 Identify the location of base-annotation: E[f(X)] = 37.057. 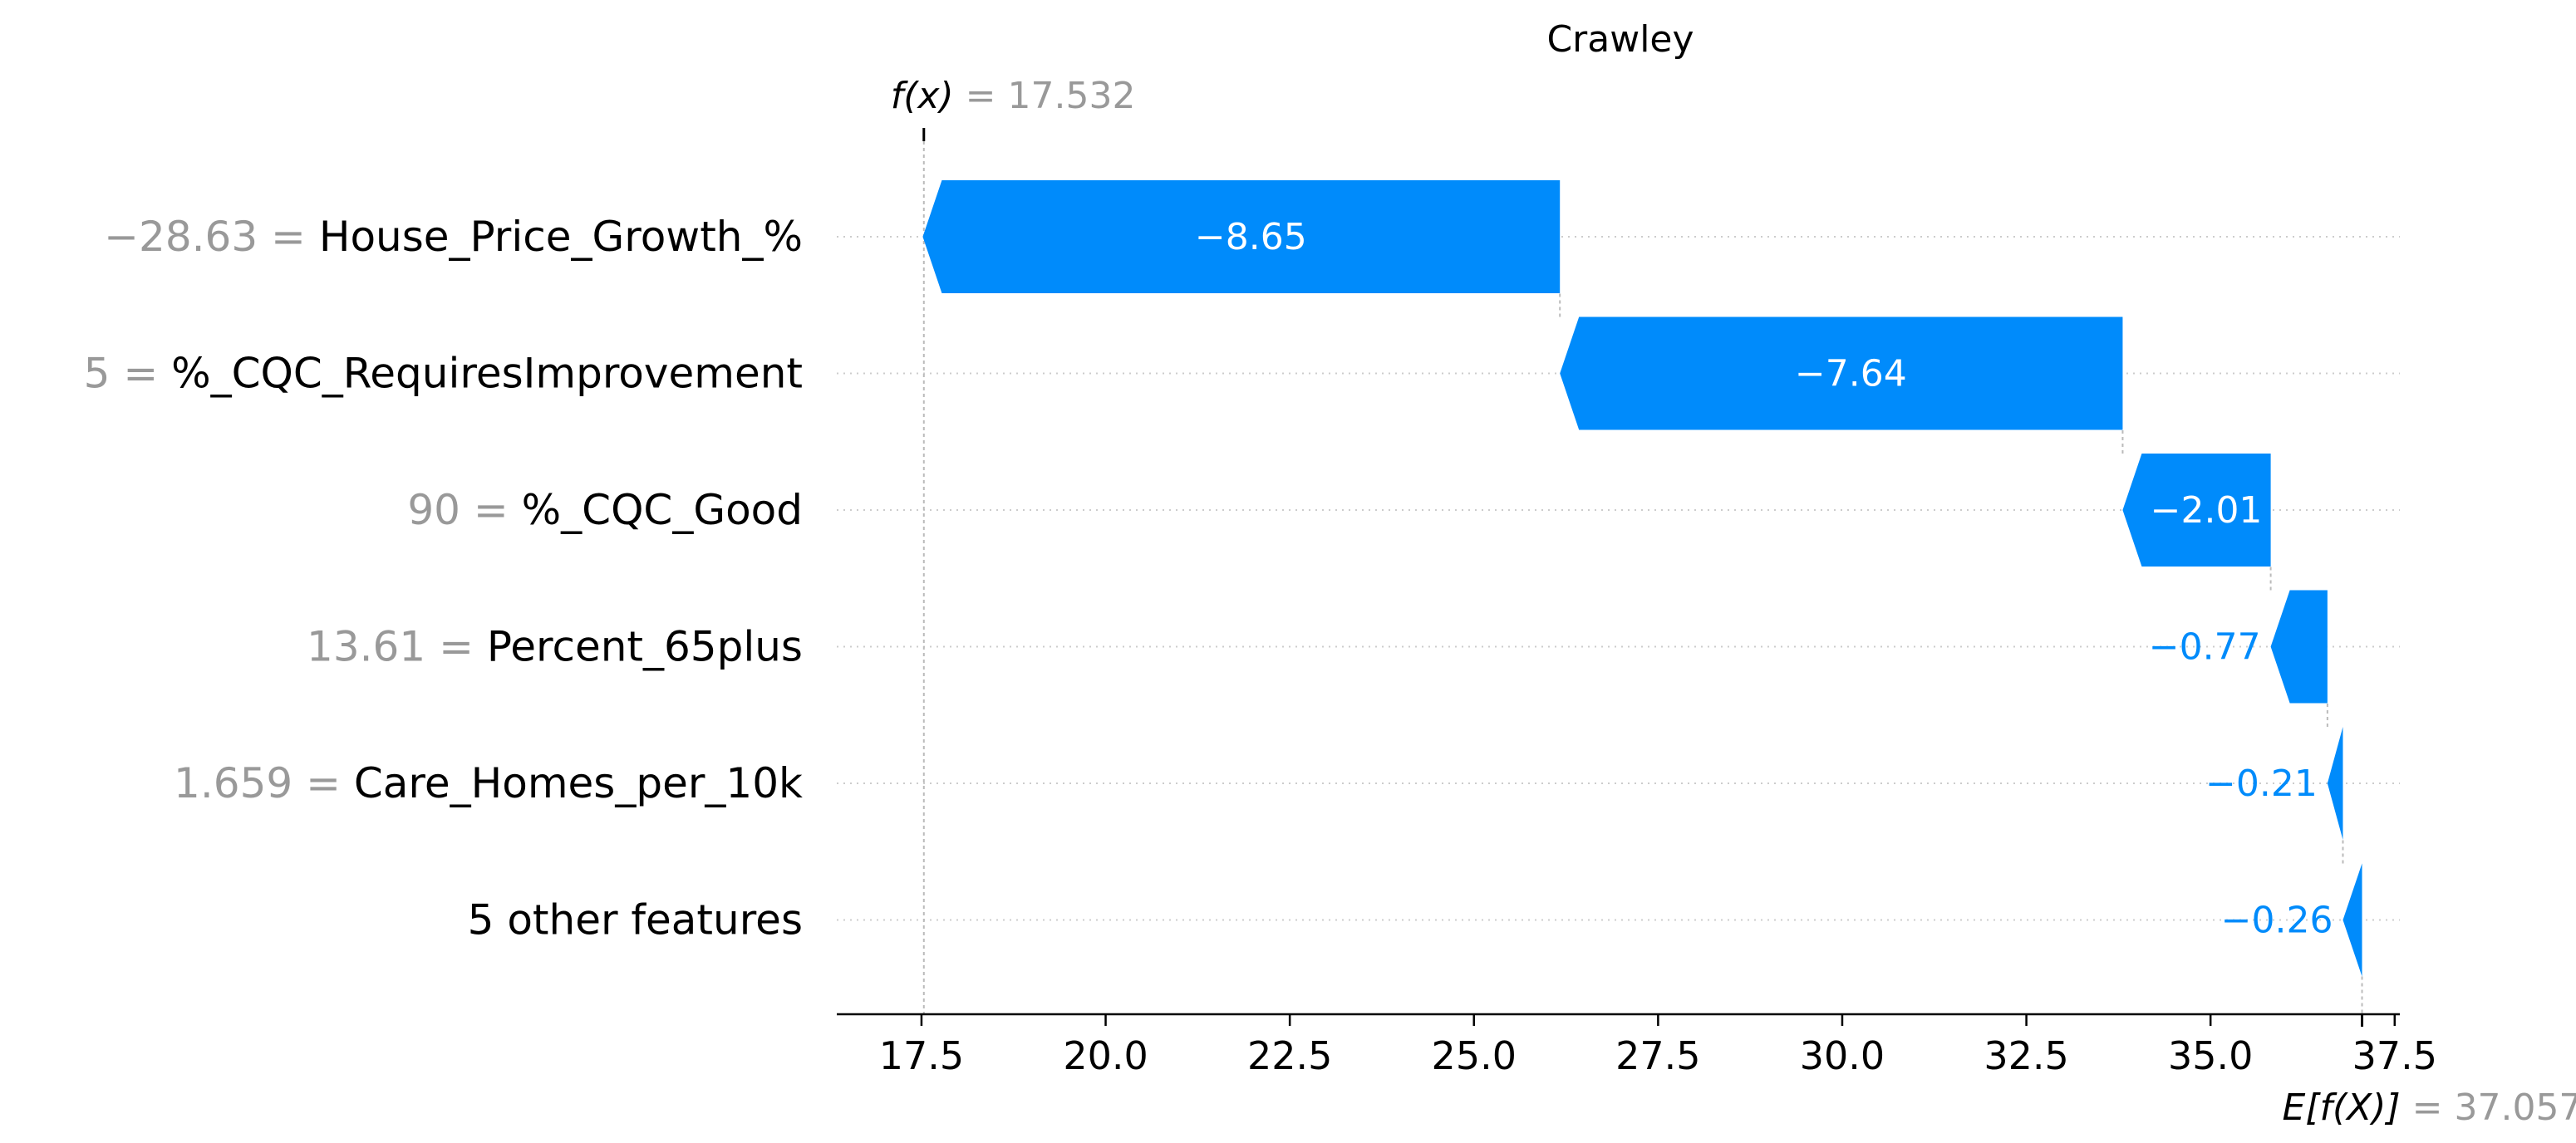
(2430, 1071).